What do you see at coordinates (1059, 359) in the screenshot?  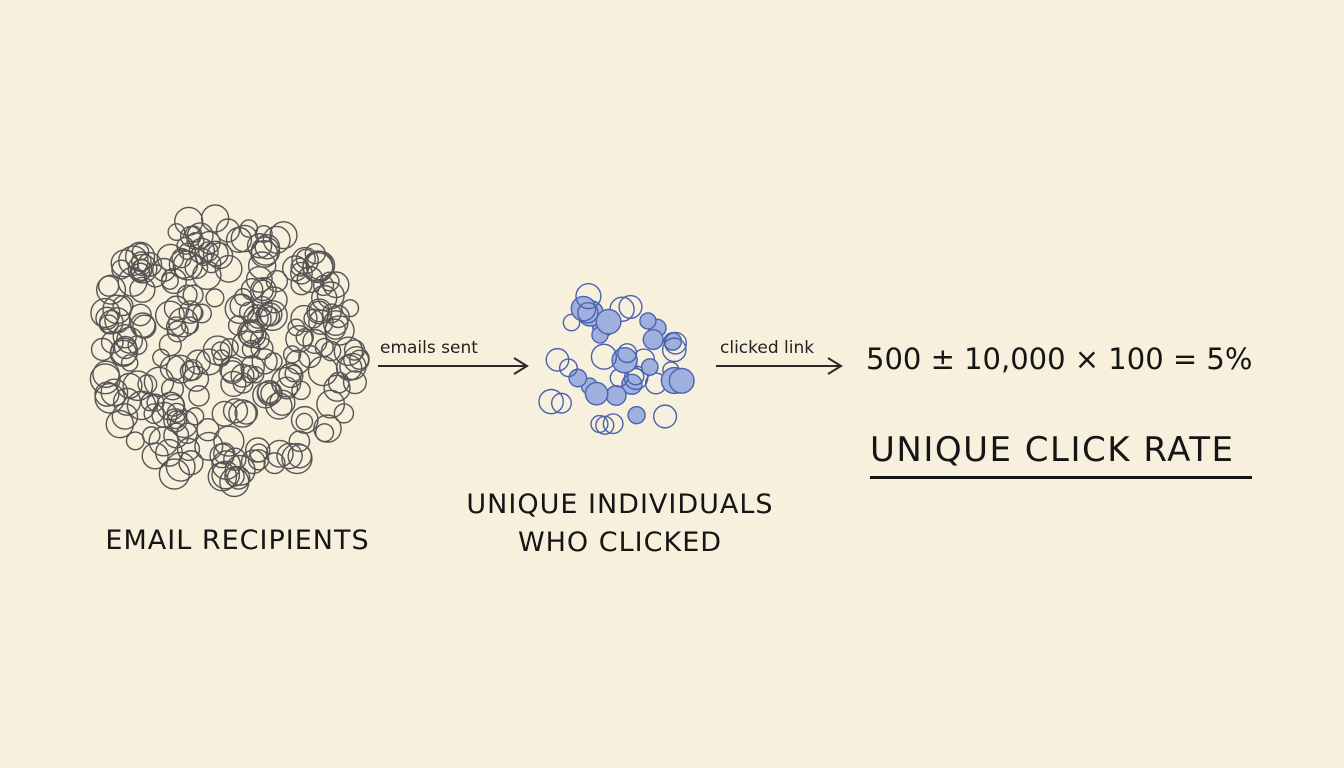 I see `click-rate-formula: 500 ± 10,000 × 100 = 5%` at bounding box center [1059, 359].